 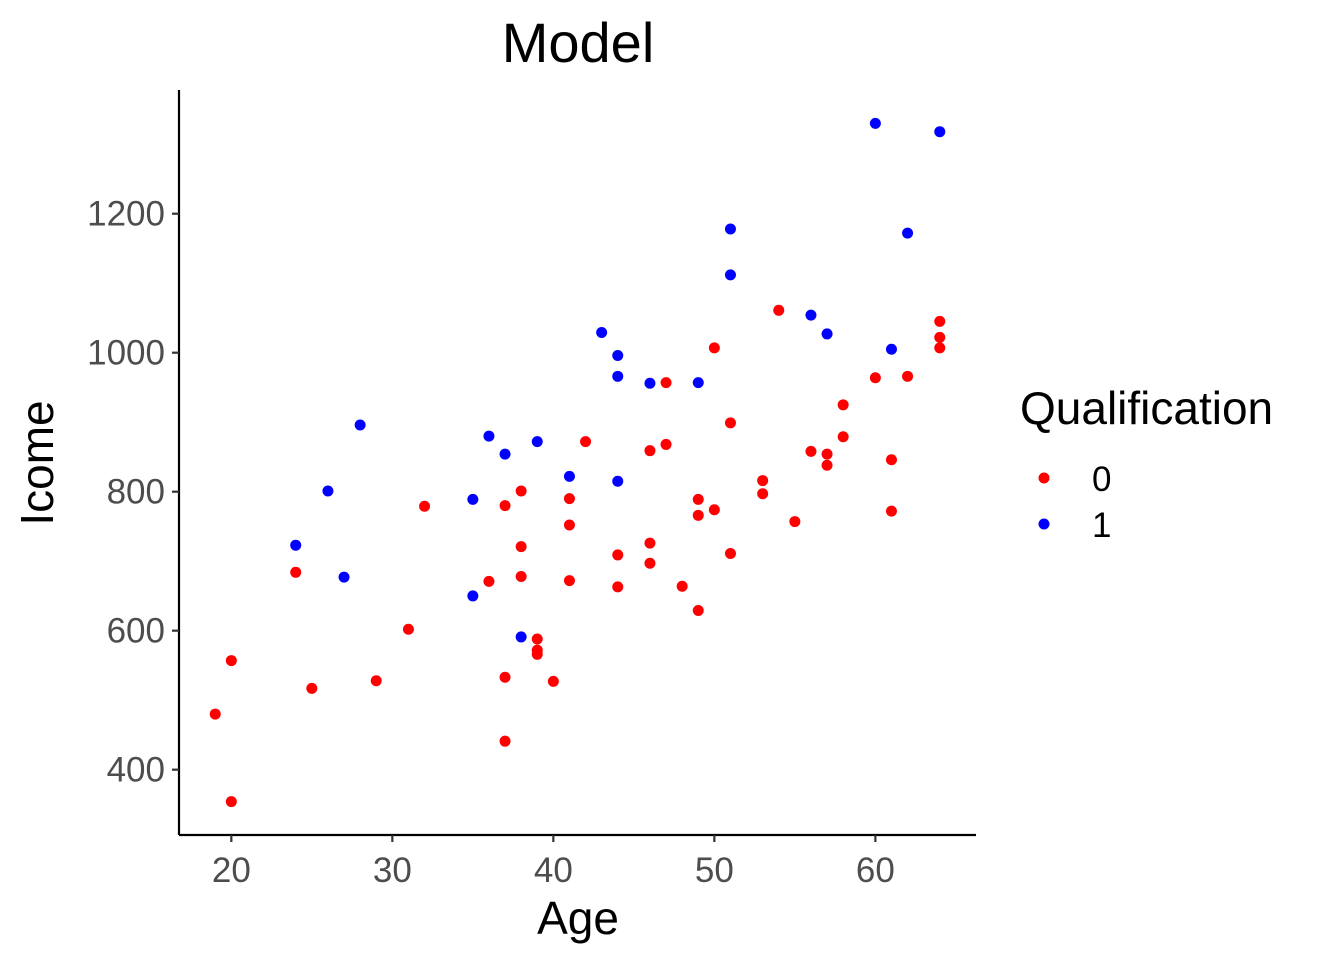 I want to click on x-axis-title: Age, so click(x=578, y=918).